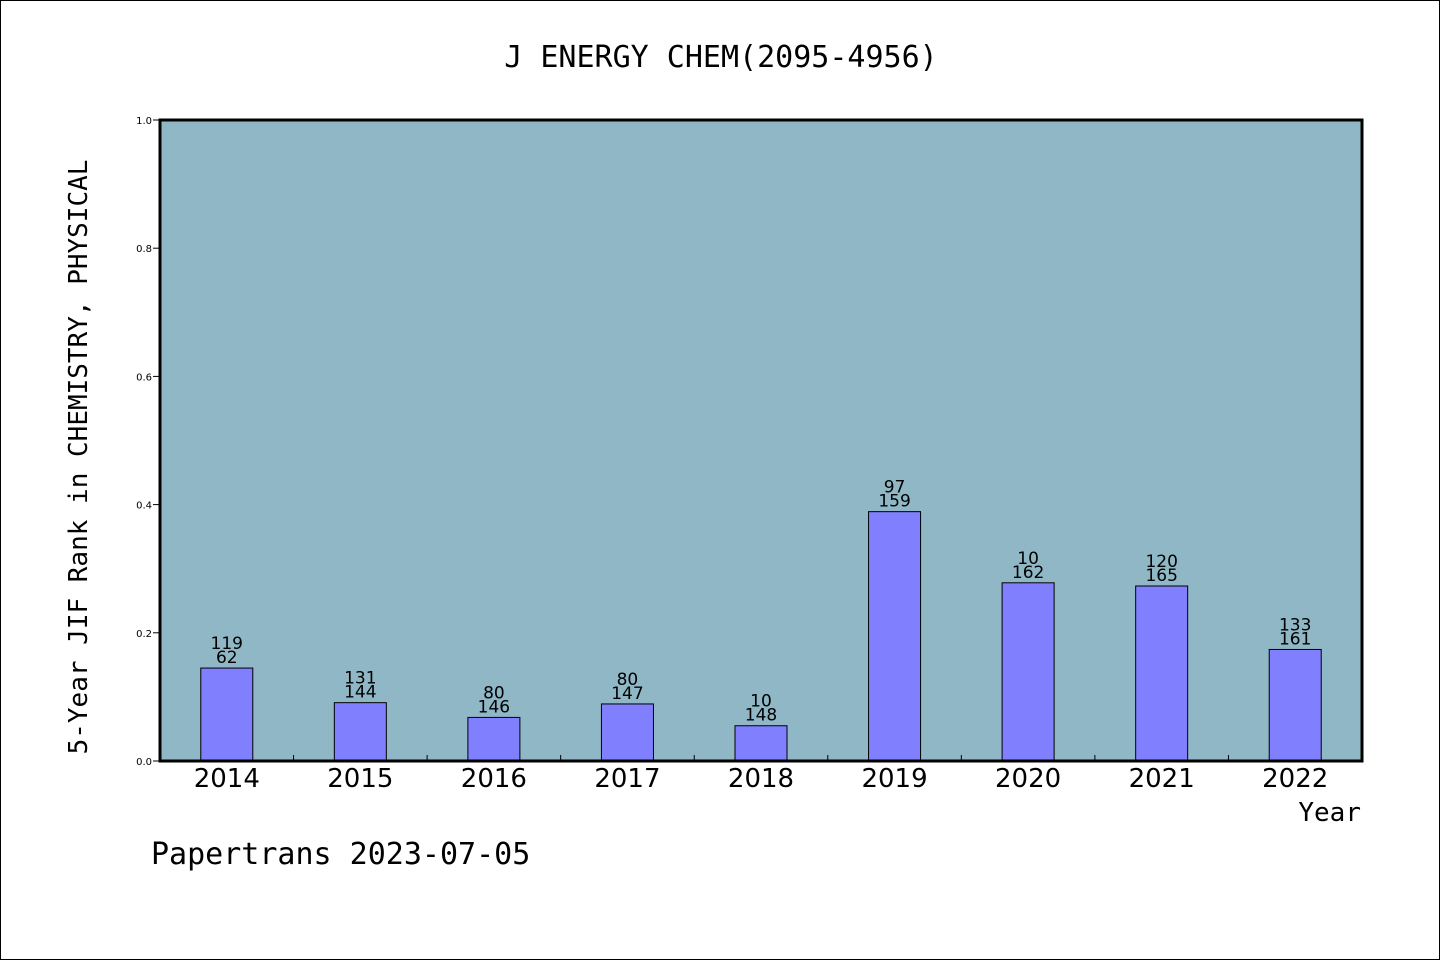 The height and width of the screenshot is (961, 1440). What do you see at coordinates (1295, 639) in the screenshot?
I see `data-label-2022-bottom: 161` at bounding box center [1295, 639].